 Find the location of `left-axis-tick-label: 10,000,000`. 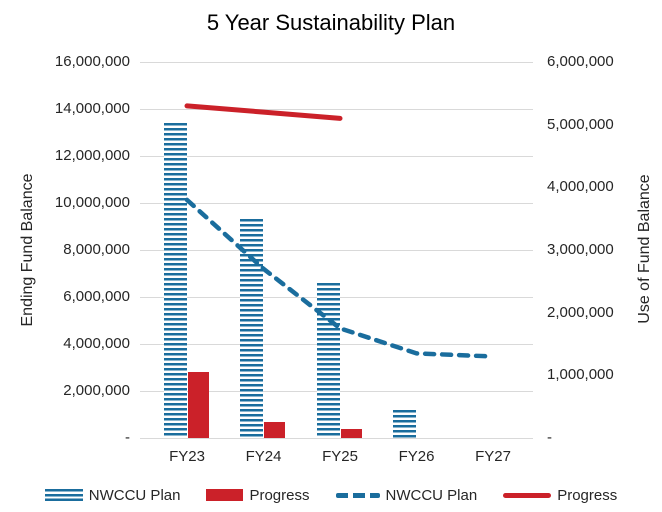

left-axis-tick-label: 10,000,000 is located at coordinates (92, 202).